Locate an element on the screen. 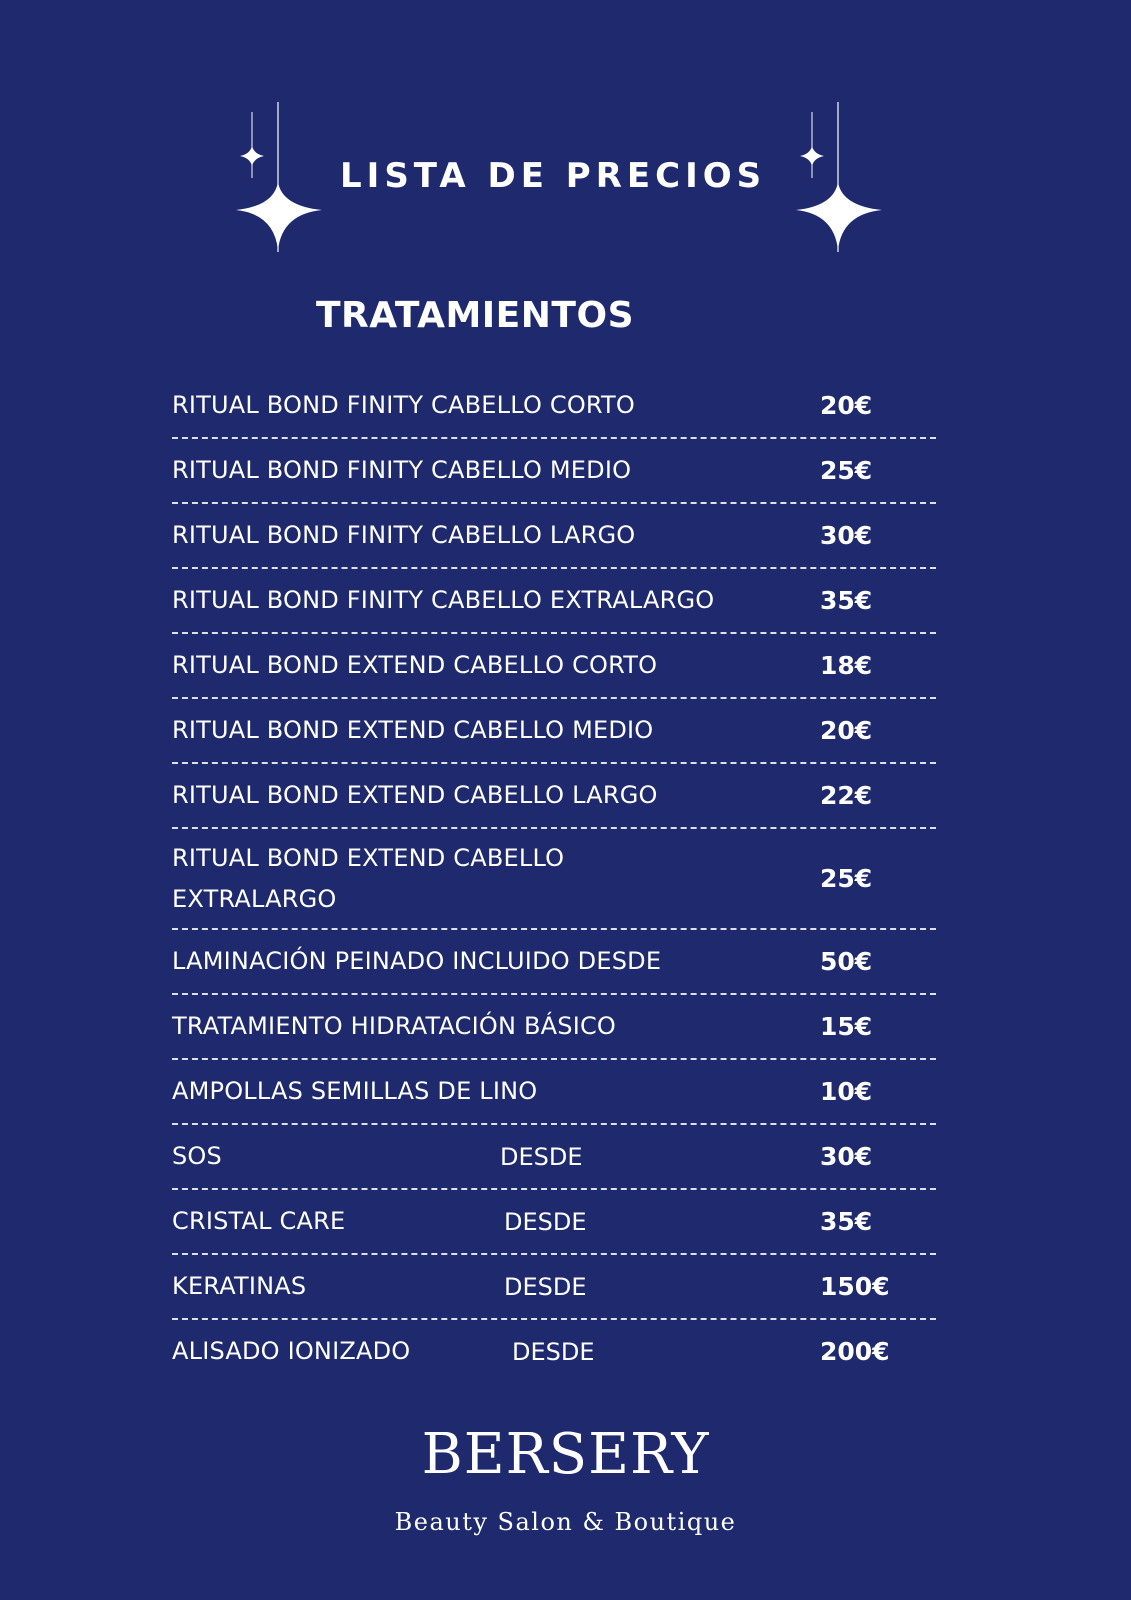 This screenshot has height=1600, width=1131. service-name: KERATINAS is located at coordinates (239, 1286).